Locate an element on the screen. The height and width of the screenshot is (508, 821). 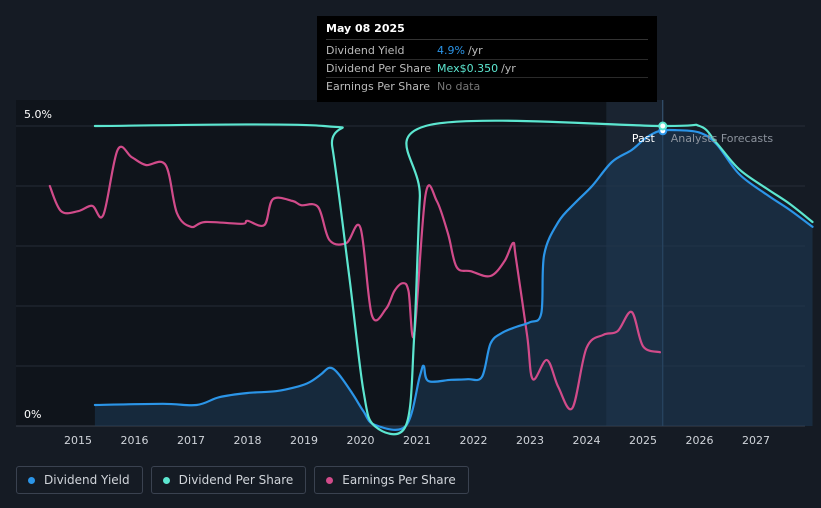
x-tick-label: 2017 is located at coordinates (191, 440).